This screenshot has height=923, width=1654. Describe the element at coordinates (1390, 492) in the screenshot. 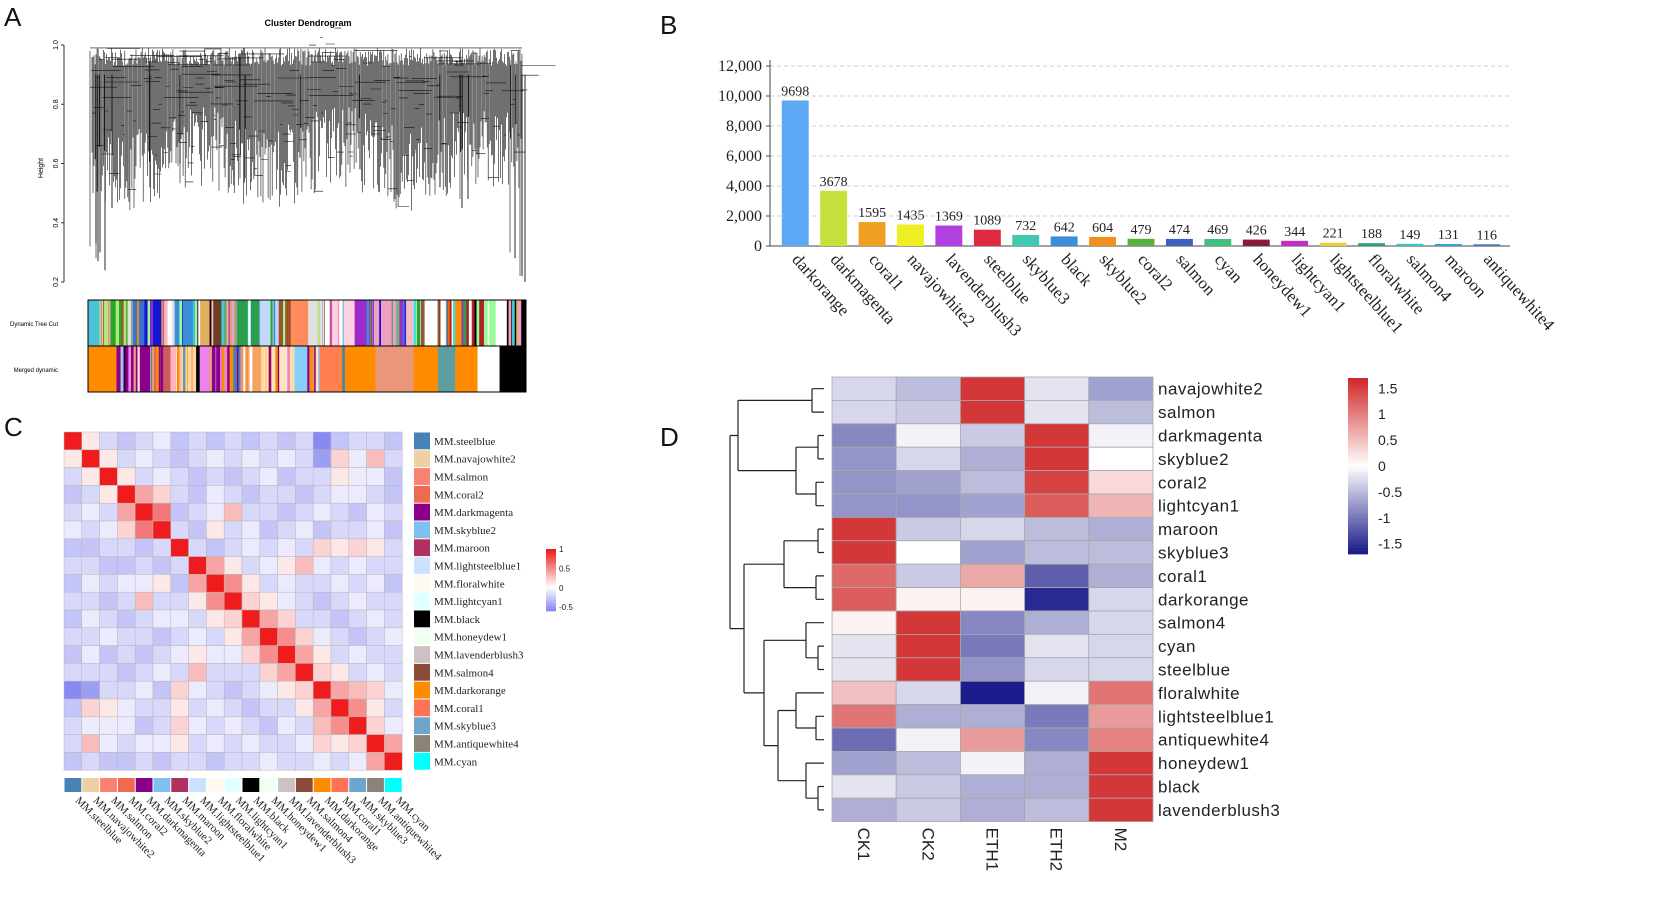

I see `trait-legend-tick: -0.5` at that location.